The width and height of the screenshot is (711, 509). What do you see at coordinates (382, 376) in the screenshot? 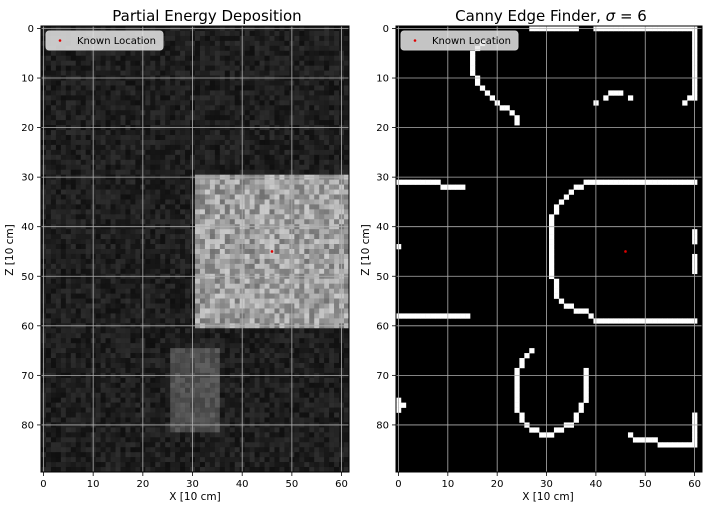
I see `y-tick-label: 70` at bounding box center [382, 376].